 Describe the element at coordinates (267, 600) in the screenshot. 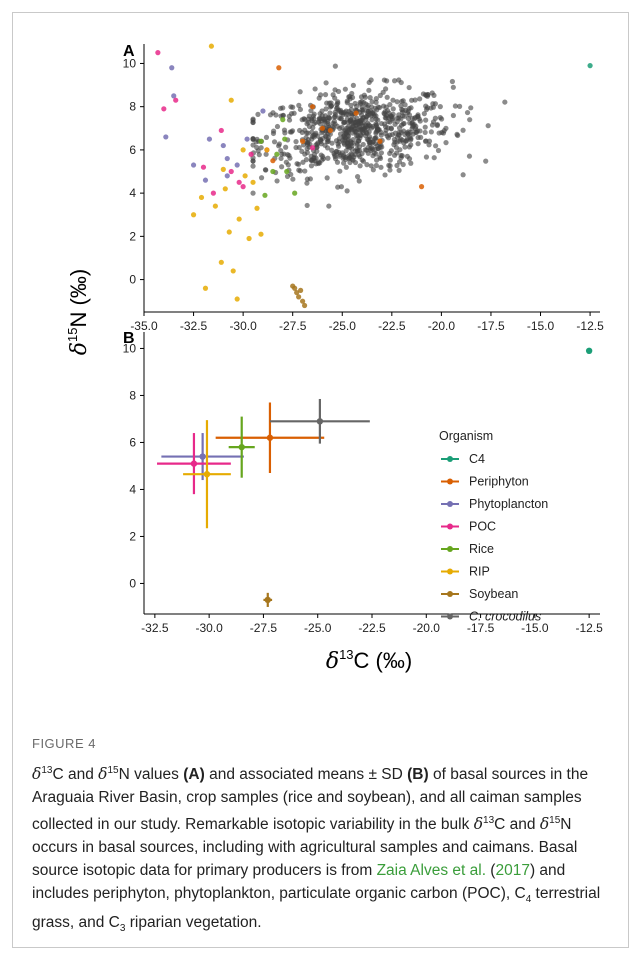

I see `panel-b-mean-soybean` at that location.